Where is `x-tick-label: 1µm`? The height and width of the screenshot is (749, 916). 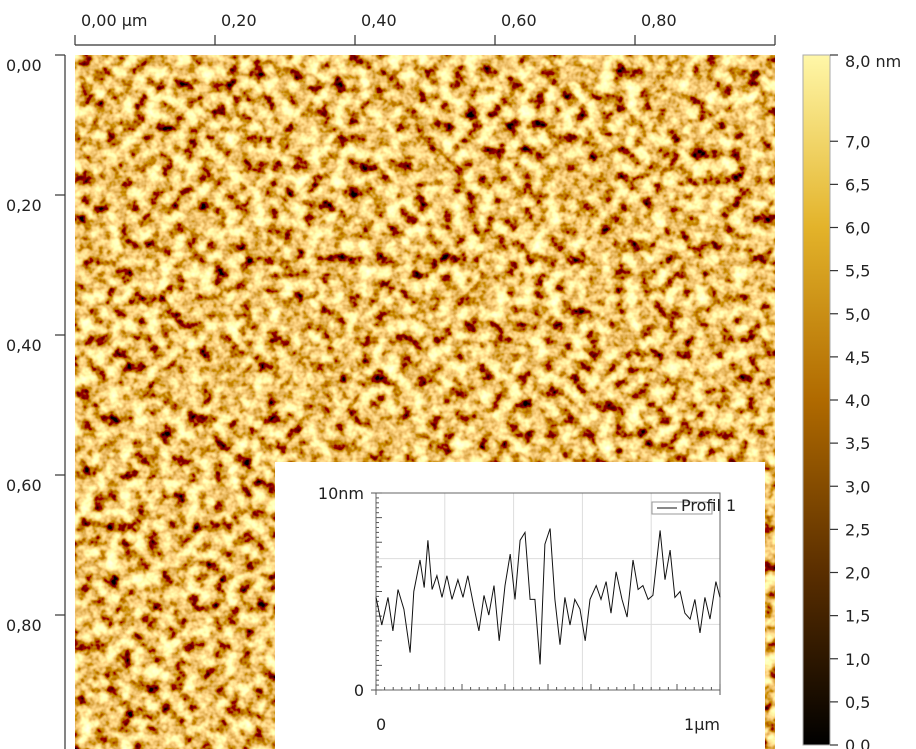 x-tick-label: 1µm is located at coordinates (702, 724).